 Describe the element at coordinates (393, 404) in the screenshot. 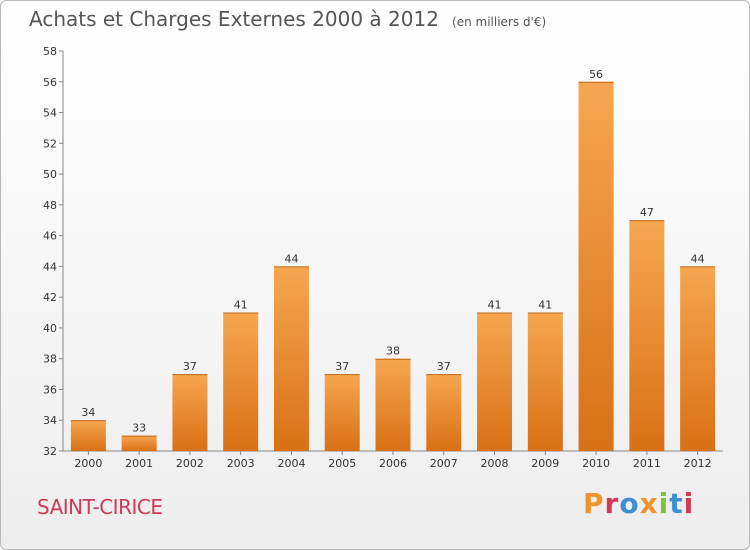

I see `bar-2006` at that location.